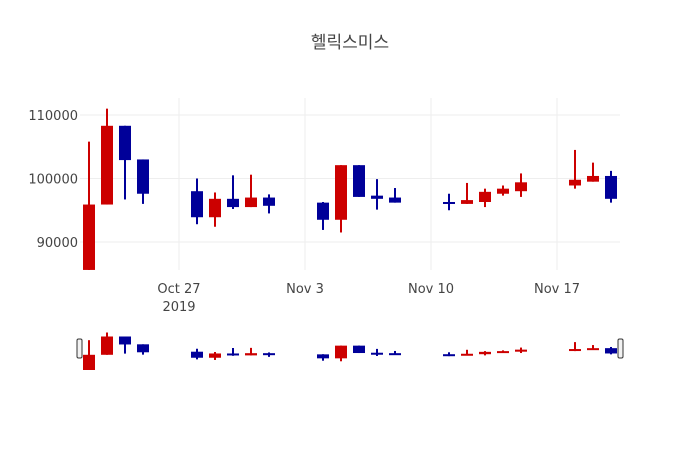 This screenshot has height=450, width=700. What do you see at coordinates (431, 289) in the screenshot?
I see `x-tick-label: Nov 10` at bounding box center [431, 289].